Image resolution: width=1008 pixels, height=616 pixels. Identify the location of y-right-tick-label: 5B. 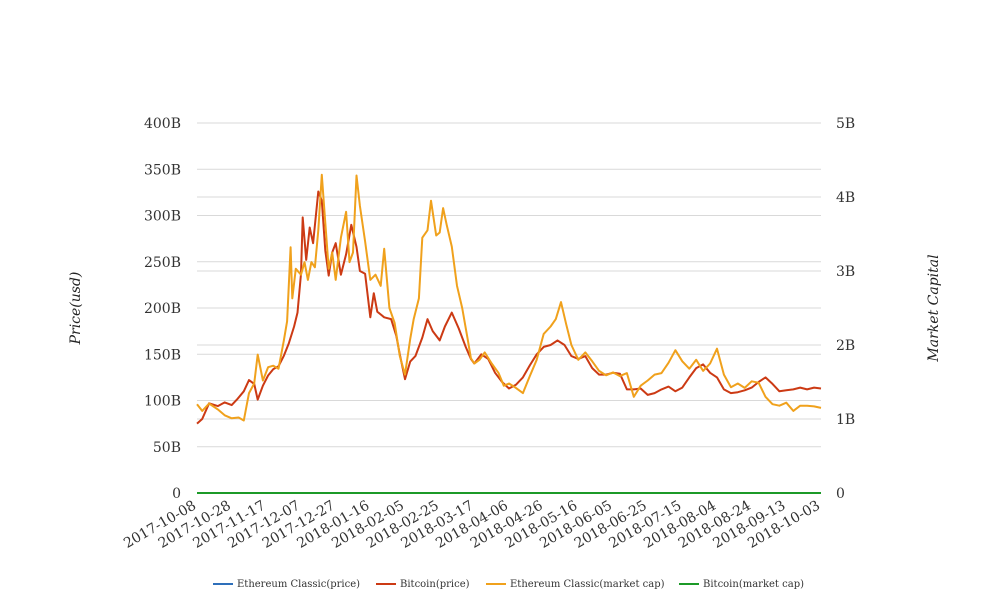
(845, 124).